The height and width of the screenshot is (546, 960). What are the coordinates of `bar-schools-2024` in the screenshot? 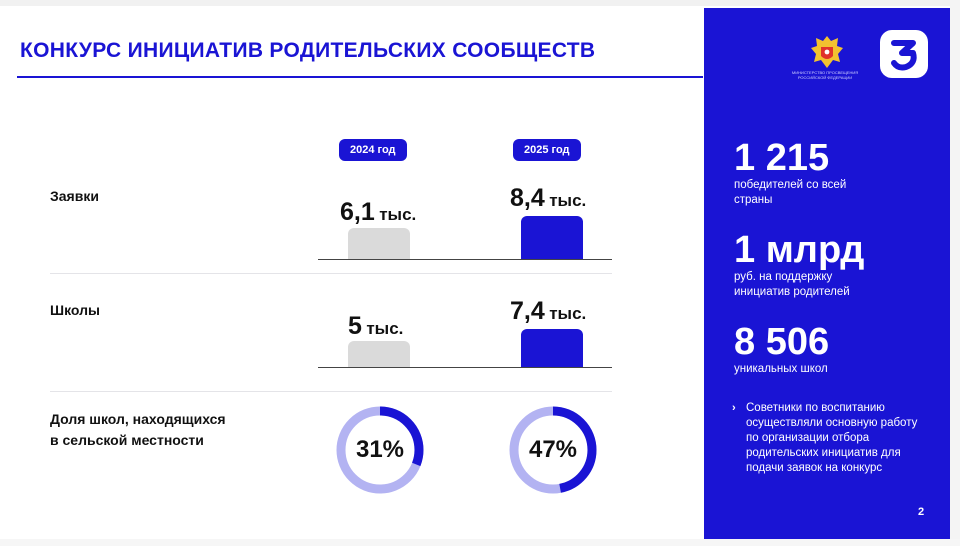 It's located at (379, 354).